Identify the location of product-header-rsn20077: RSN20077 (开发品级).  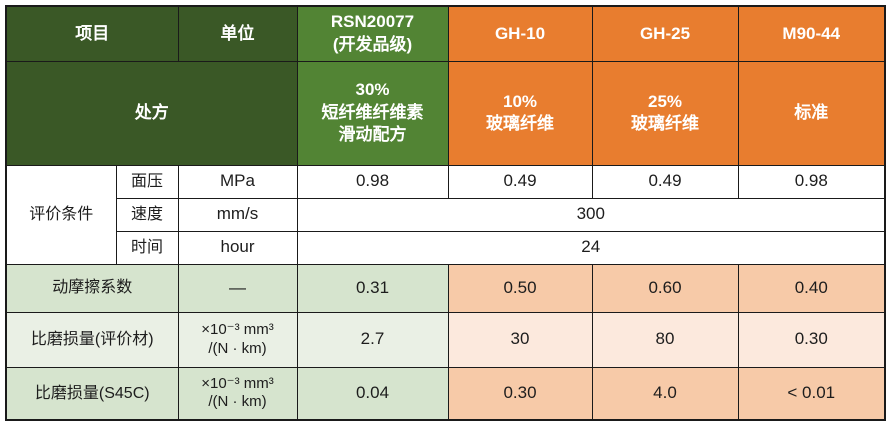
(372, 33).